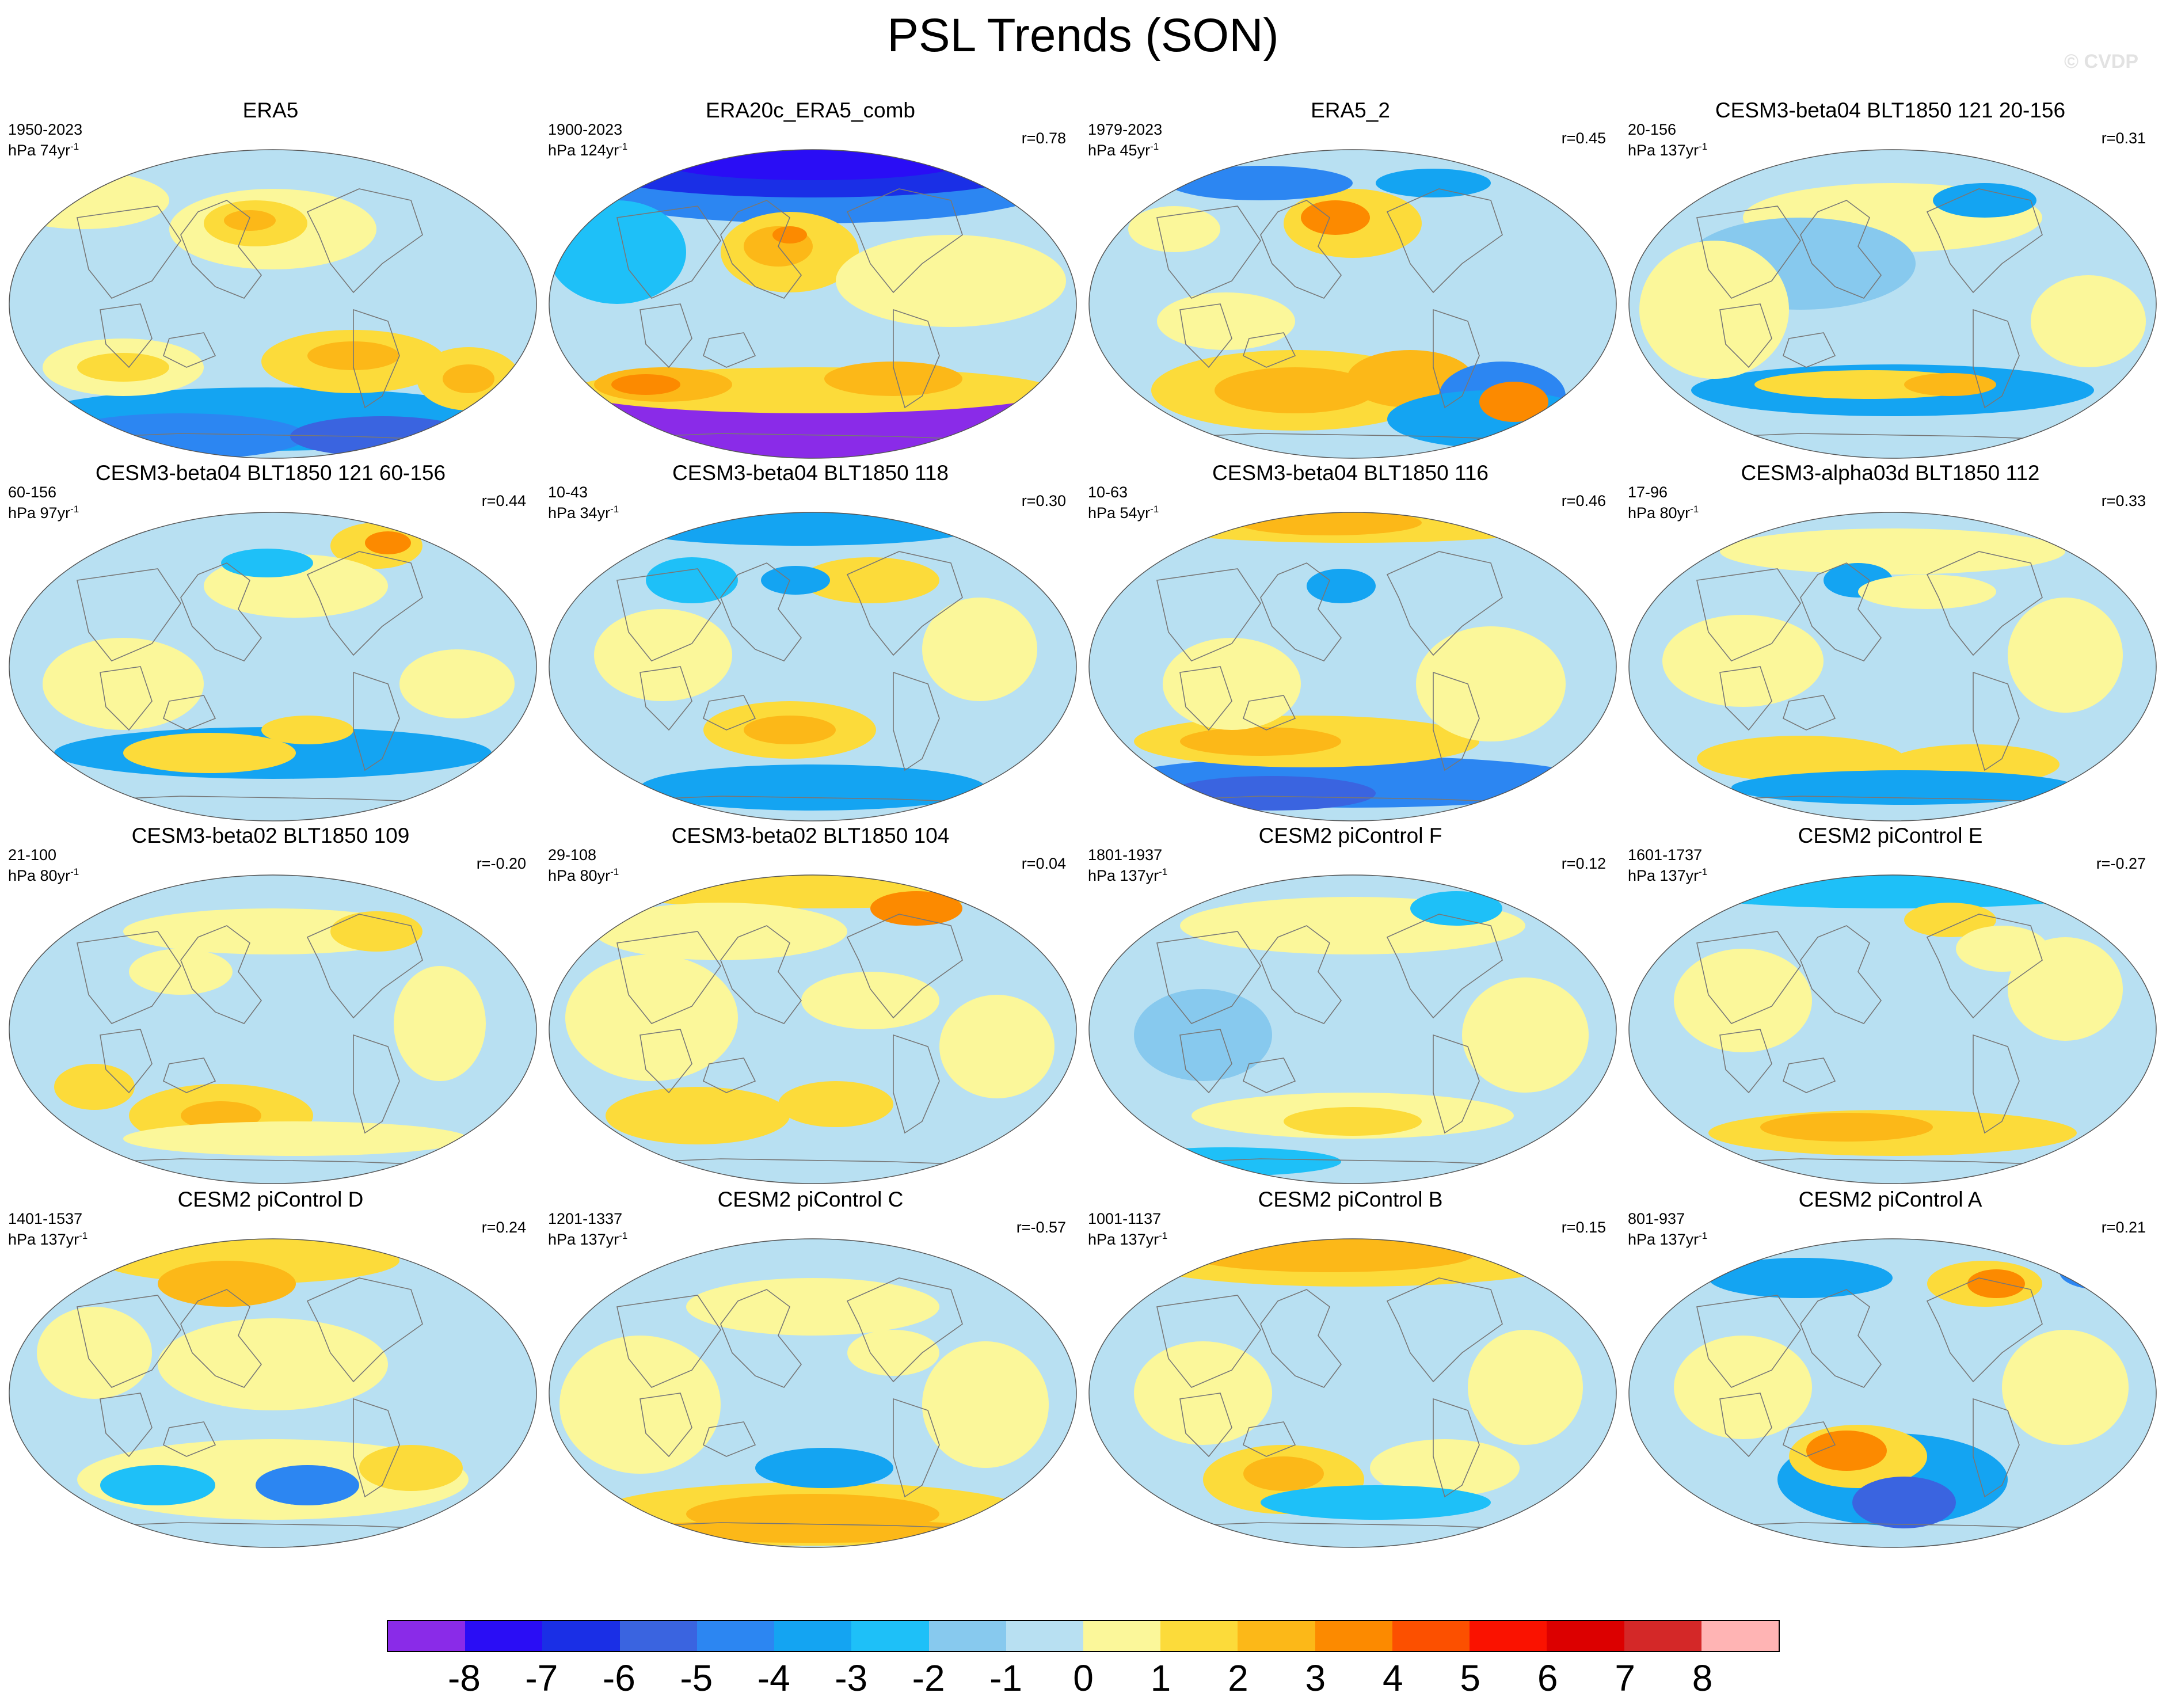 The height and width of the screenshot is (1708, 2166). What do you see at coordinates (585, 1218) in the screenshot?
I see `panel-period: 1201-1337` at bounding box center [585, 1218].